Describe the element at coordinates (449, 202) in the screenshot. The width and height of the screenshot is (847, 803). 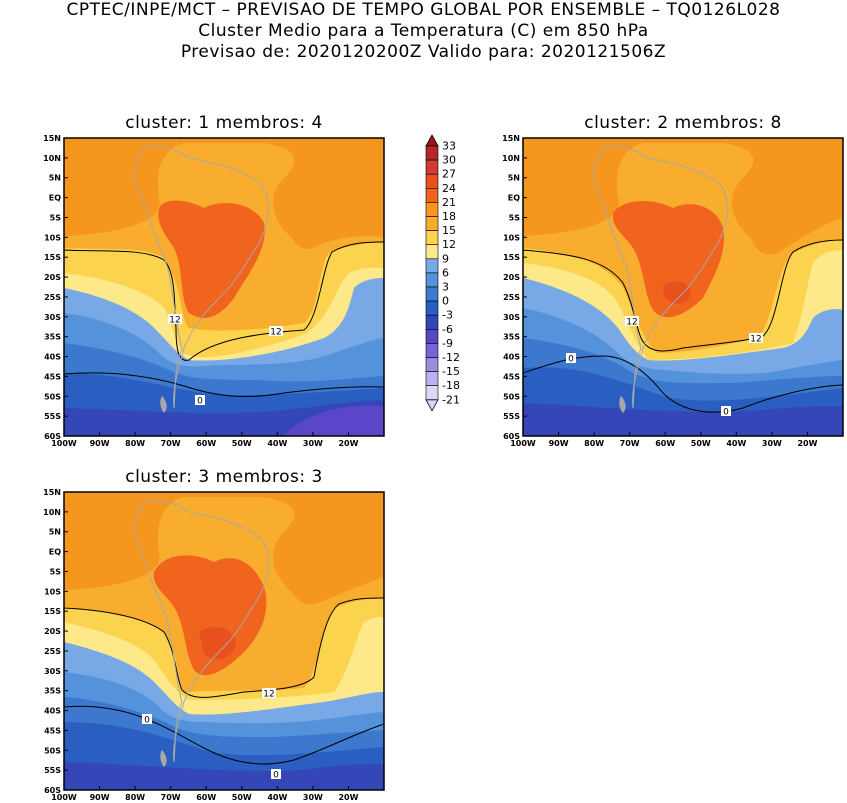
I see `colorbar-label: 21` at that location.